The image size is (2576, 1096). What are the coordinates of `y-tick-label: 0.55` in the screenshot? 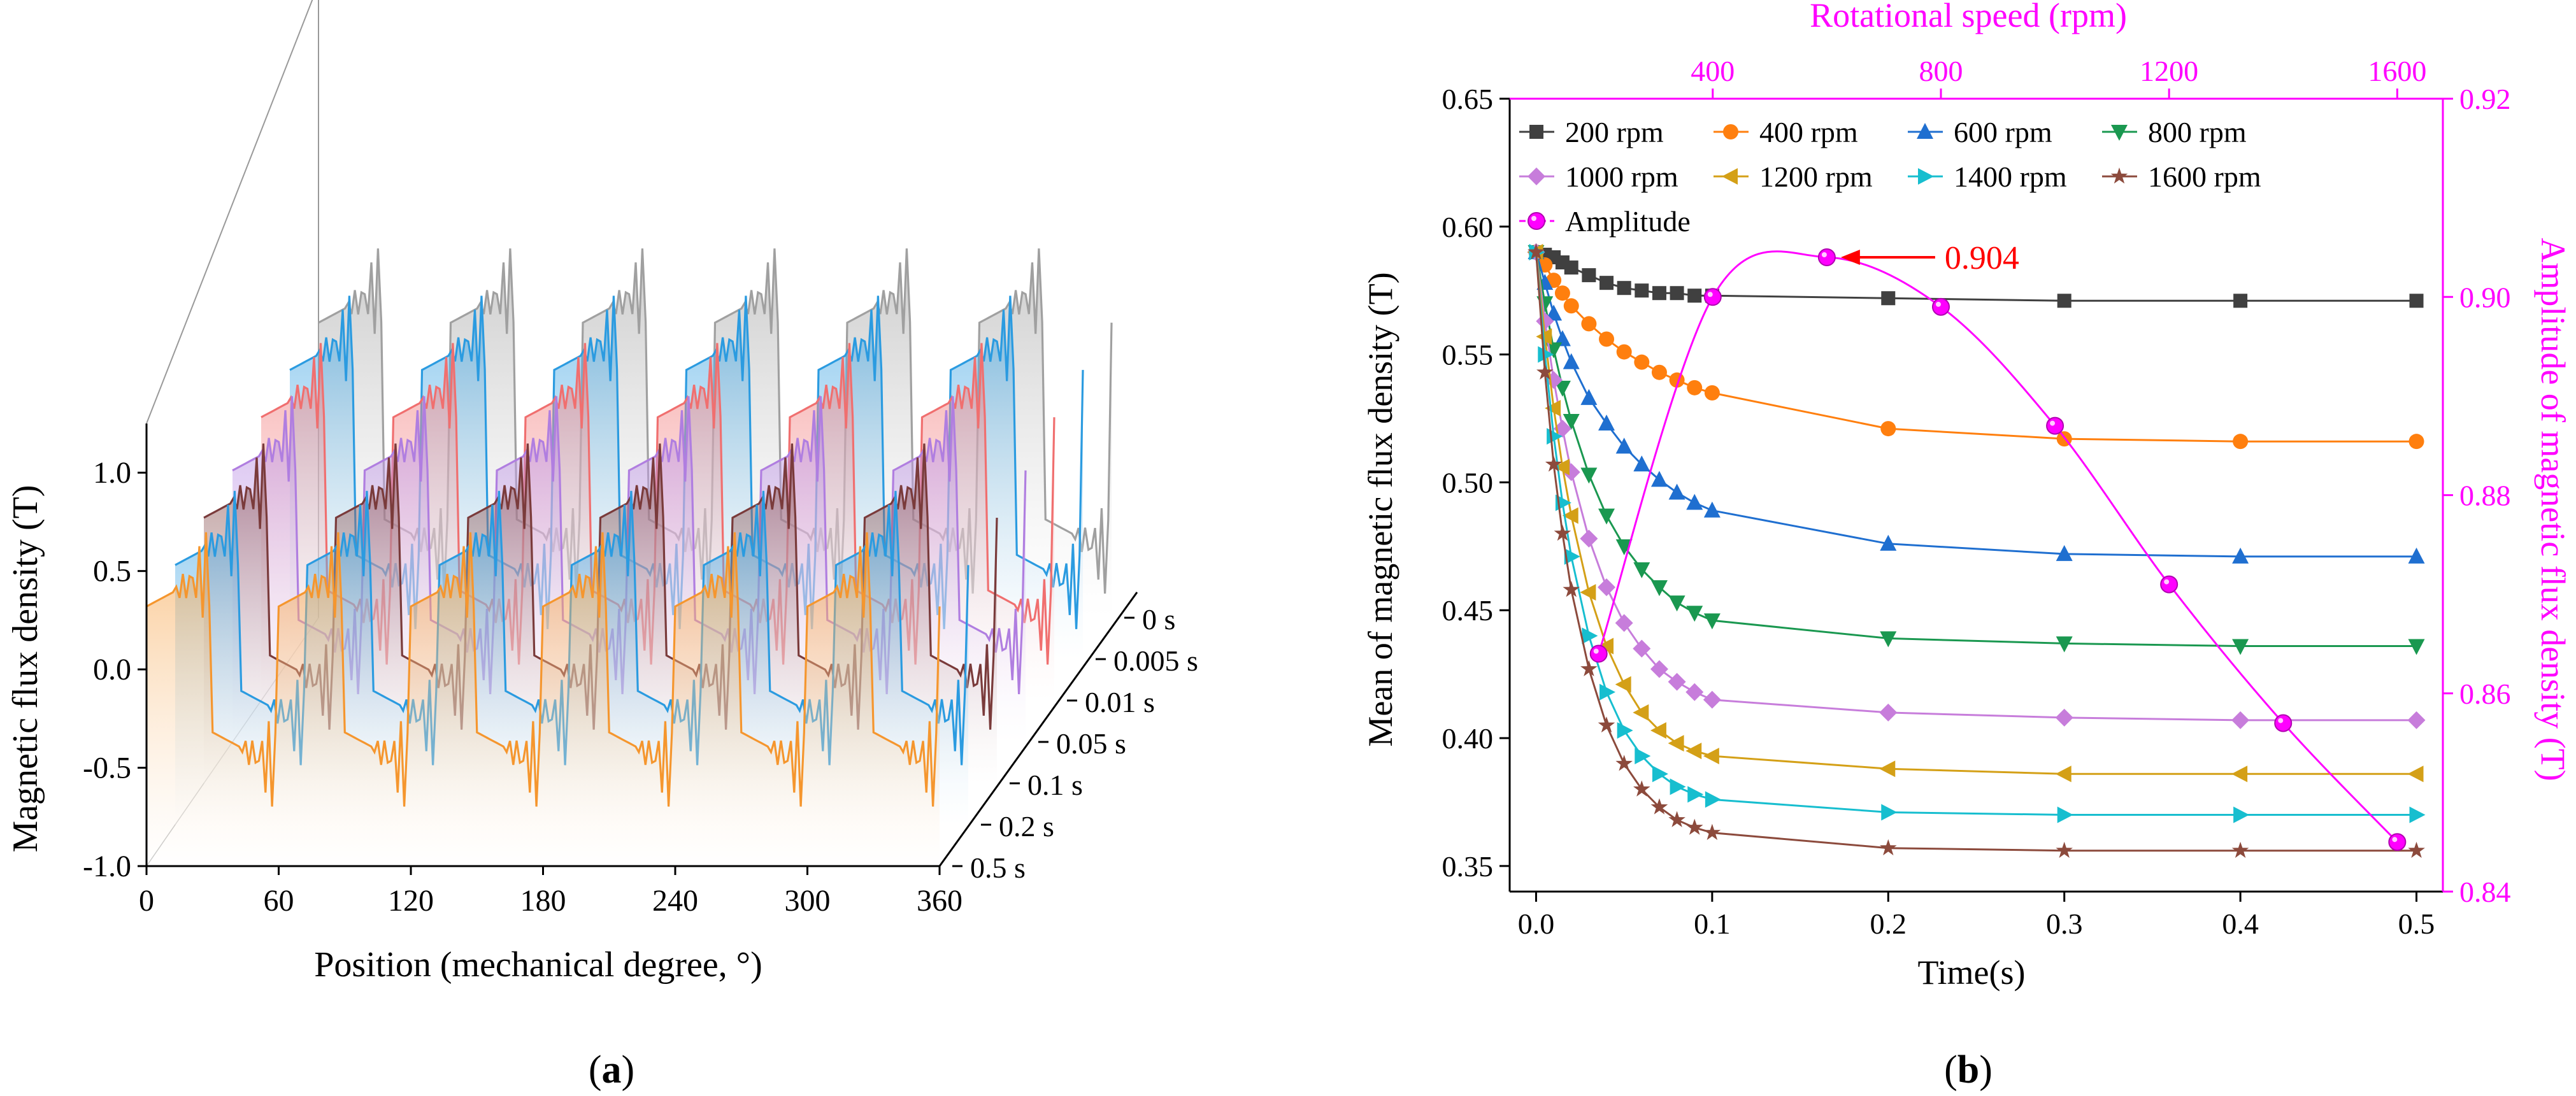 It's located at (1468, 355).